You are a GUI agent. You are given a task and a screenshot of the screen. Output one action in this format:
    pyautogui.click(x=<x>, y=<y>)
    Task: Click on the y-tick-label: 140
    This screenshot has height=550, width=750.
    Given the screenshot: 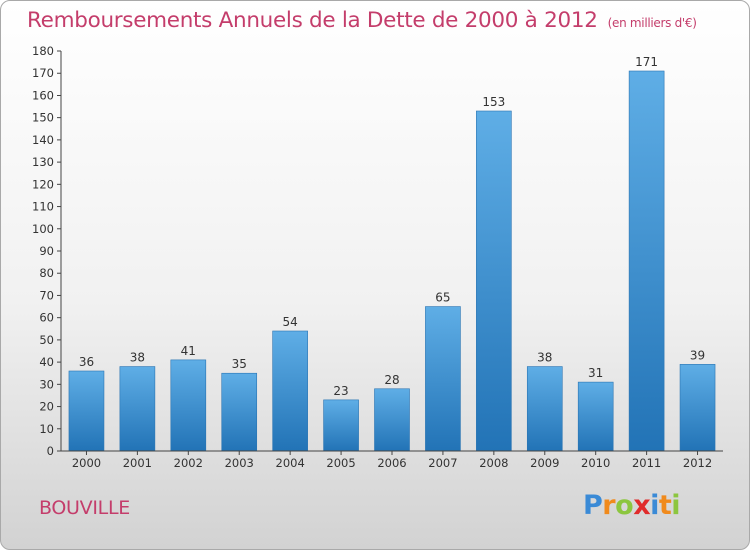 What is the action you would take?
    pyautogui.click(x=43, y=140)
    